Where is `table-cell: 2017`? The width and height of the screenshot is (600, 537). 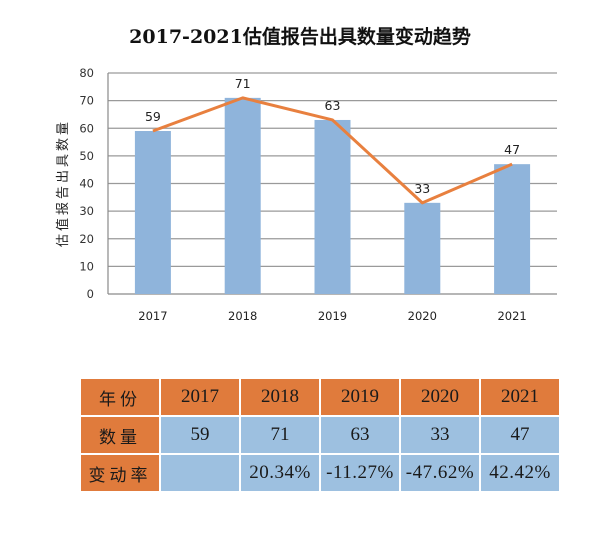 table-cell: 2017 is located at coordinates (200, 397).